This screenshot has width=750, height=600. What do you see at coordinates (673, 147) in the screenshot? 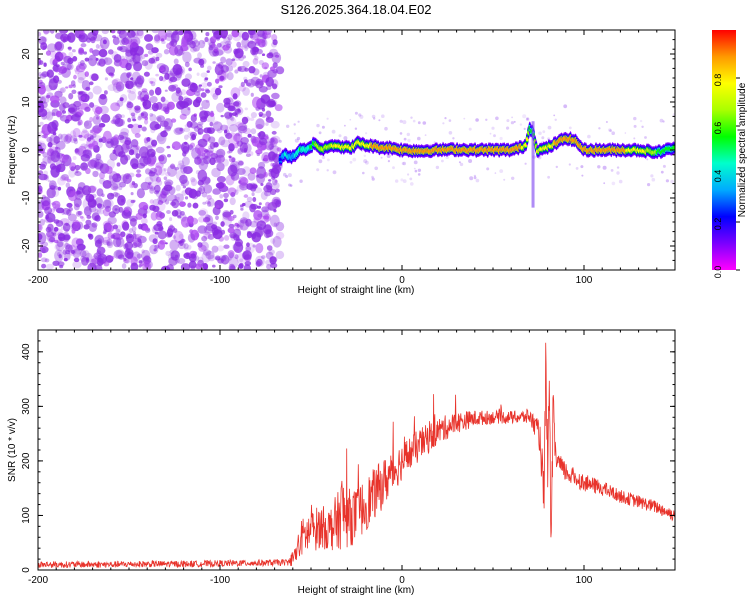
I see `ridge-mark` at bounding box center [673, 147].